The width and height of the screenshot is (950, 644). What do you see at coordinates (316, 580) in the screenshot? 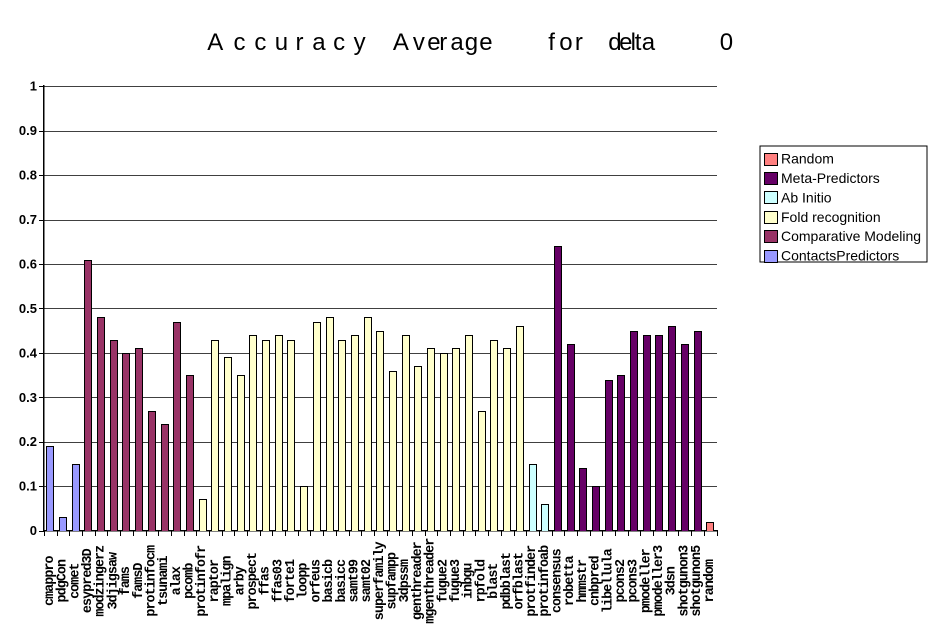
I see `svg-text: orfeus` at bounding box center [316, 580].